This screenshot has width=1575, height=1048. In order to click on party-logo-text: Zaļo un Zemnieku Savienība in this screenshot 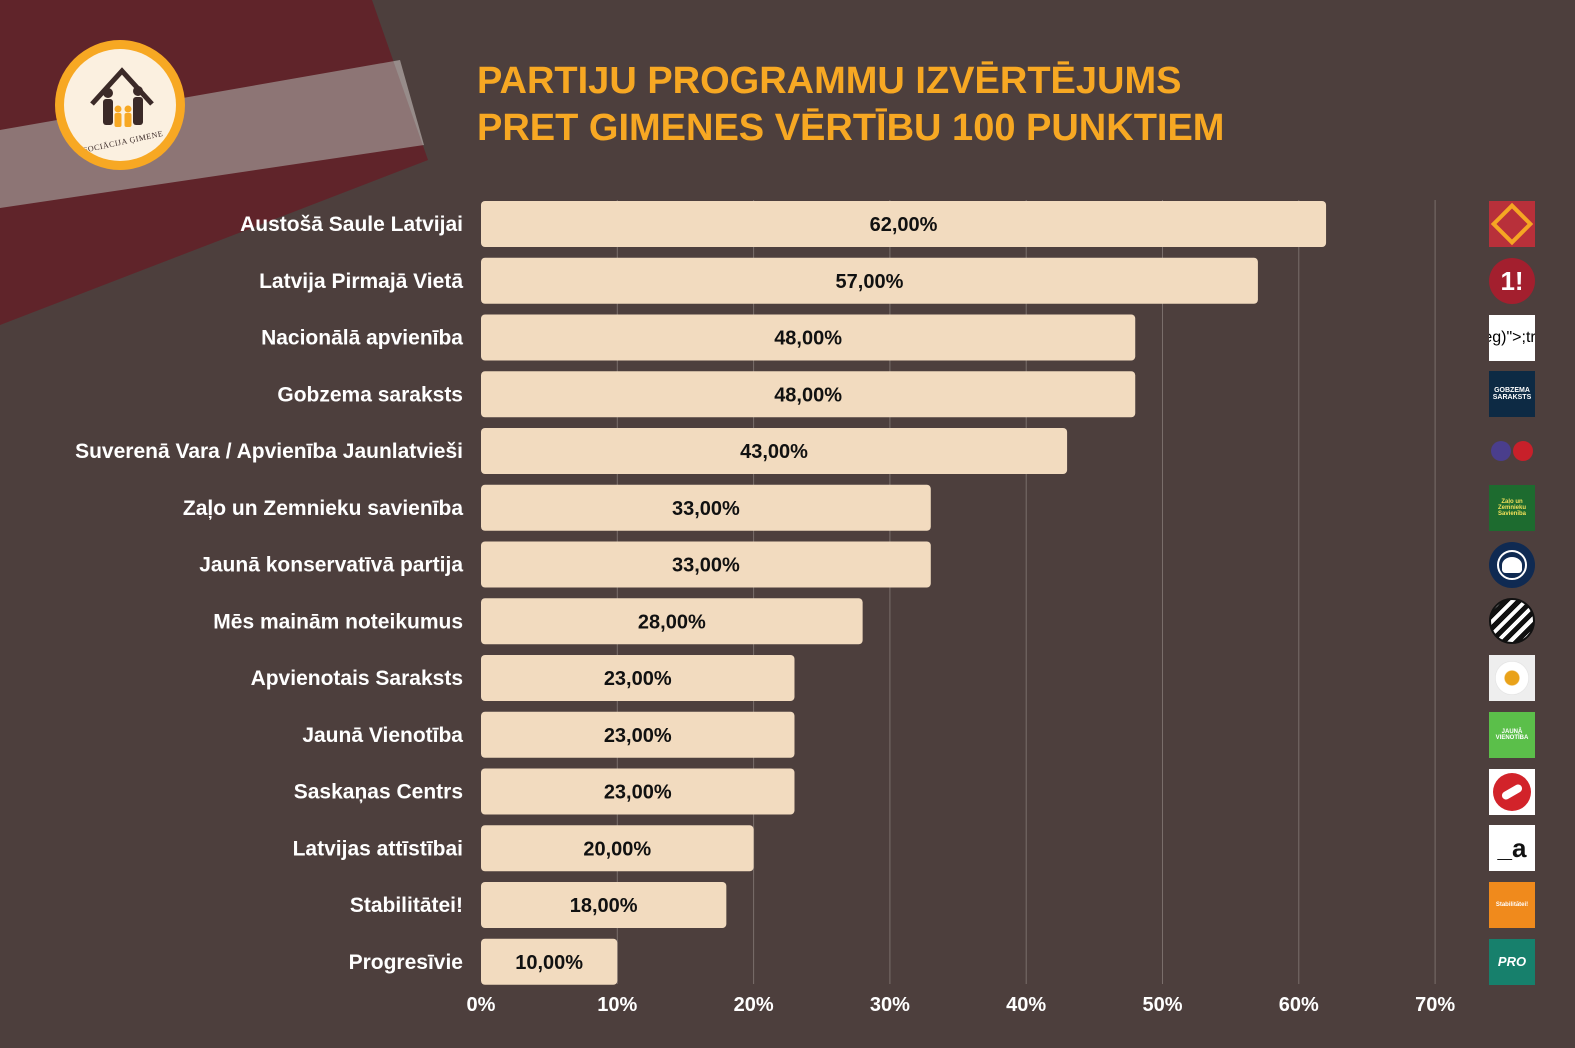, I will do `click(1511, 507)`.